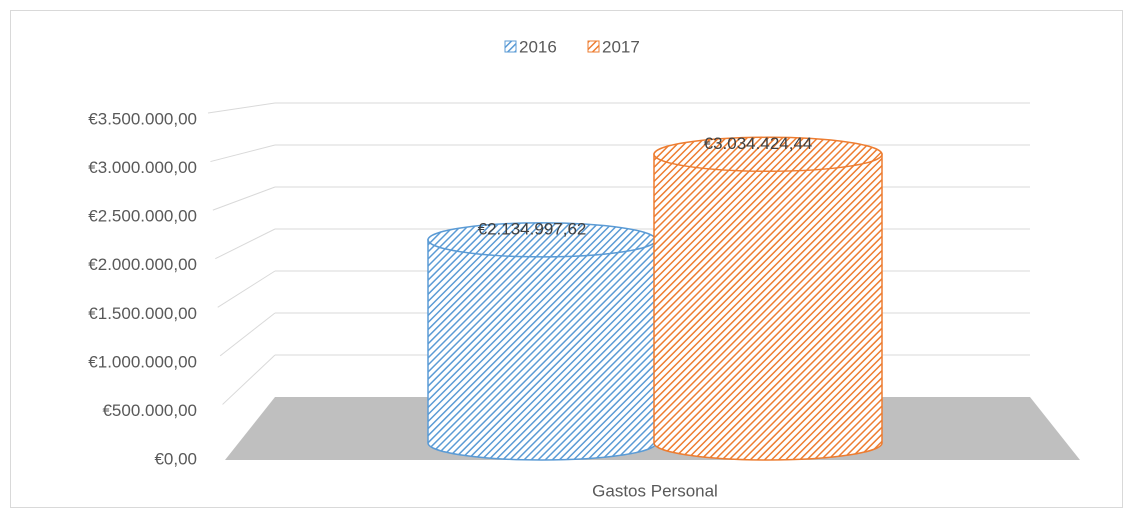 The height and width of the screenshot is (519, 1134). What do you see at coordinates (655, 490) in the screenshot?
I see `x-tick-label: Gastos Personal` at bounding box center [655, 490].